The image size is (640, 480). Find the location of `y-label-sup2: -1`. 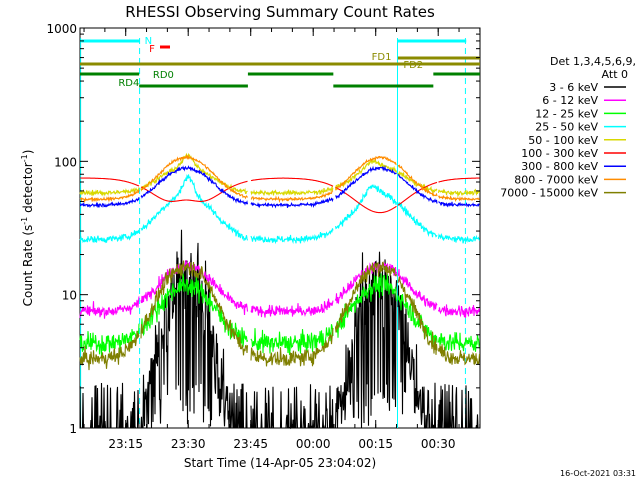

y-label-sup2: -1 is located at coordinates (24, 158).